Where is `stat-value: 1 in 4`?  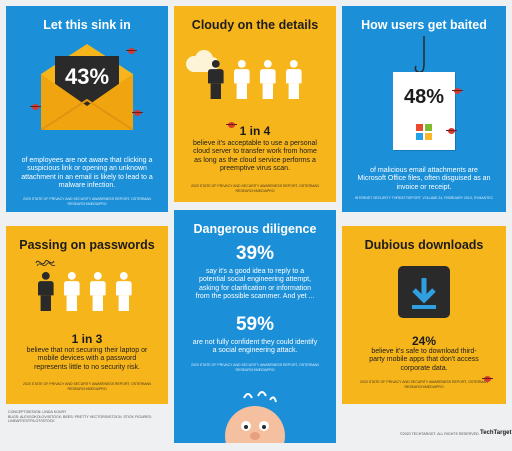
stat-value: 1 in 4 is located at coordinates (255, 131).